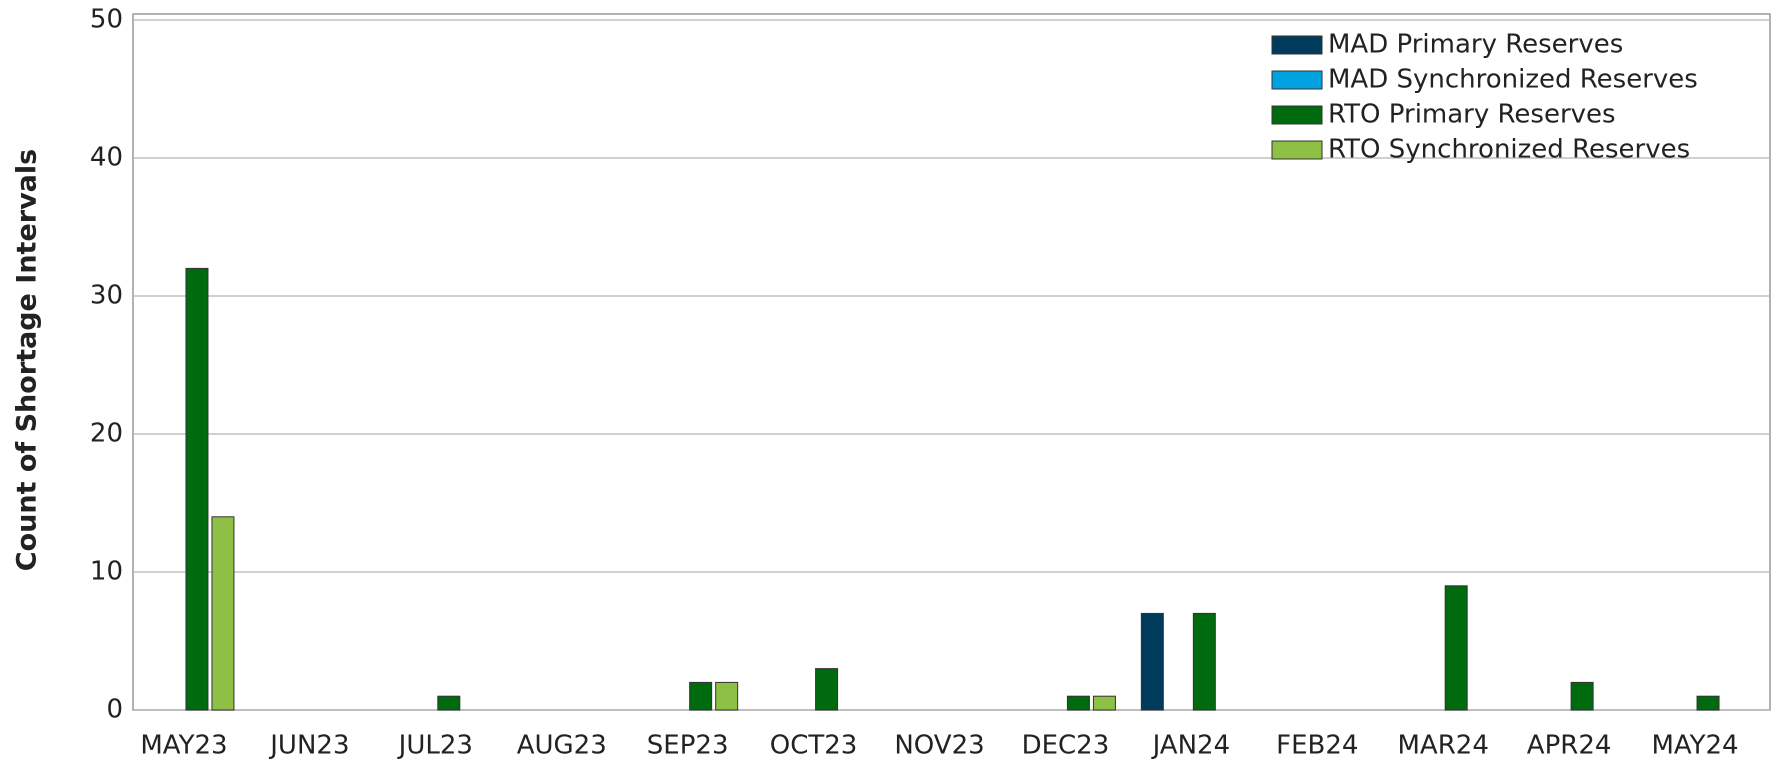 This screenshot has height=764, width=1778. Describe the element at coordinates (106, 158) in the screenshot. I see `y-tick-label: 40` at that location.